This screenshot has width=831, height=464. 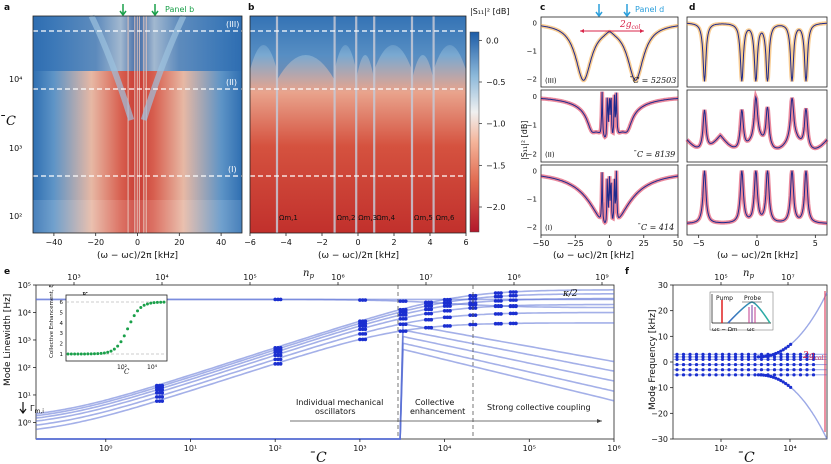 I want to click on mode-frequency-points, so click(x=750, y=366).